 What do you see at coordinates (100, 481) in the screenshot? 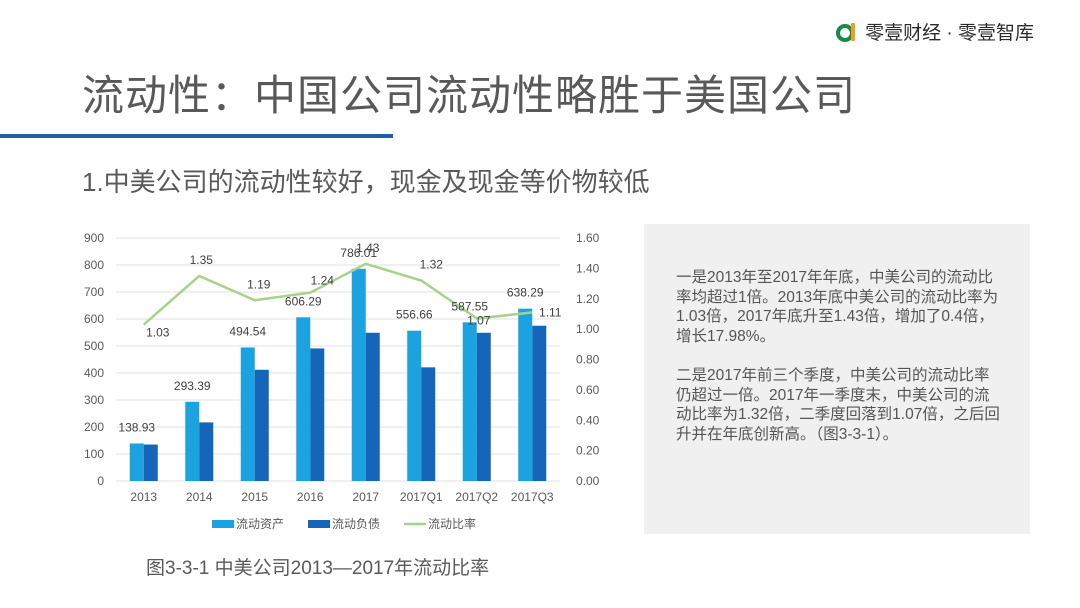
I see `y-left-tick-label: 0` at bounding box center [100, 481].